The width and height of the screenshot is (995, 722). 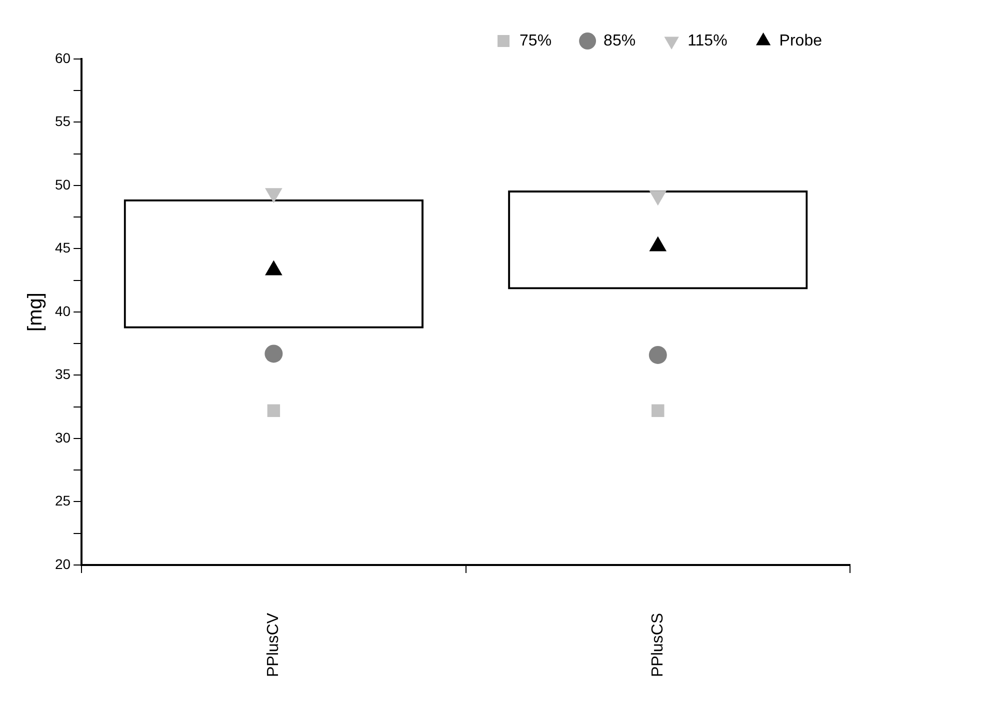 What do you see at coordinates (620, 41) in the screenshot?
I see `legend-label: 85%` at bounding box center [620, 41].